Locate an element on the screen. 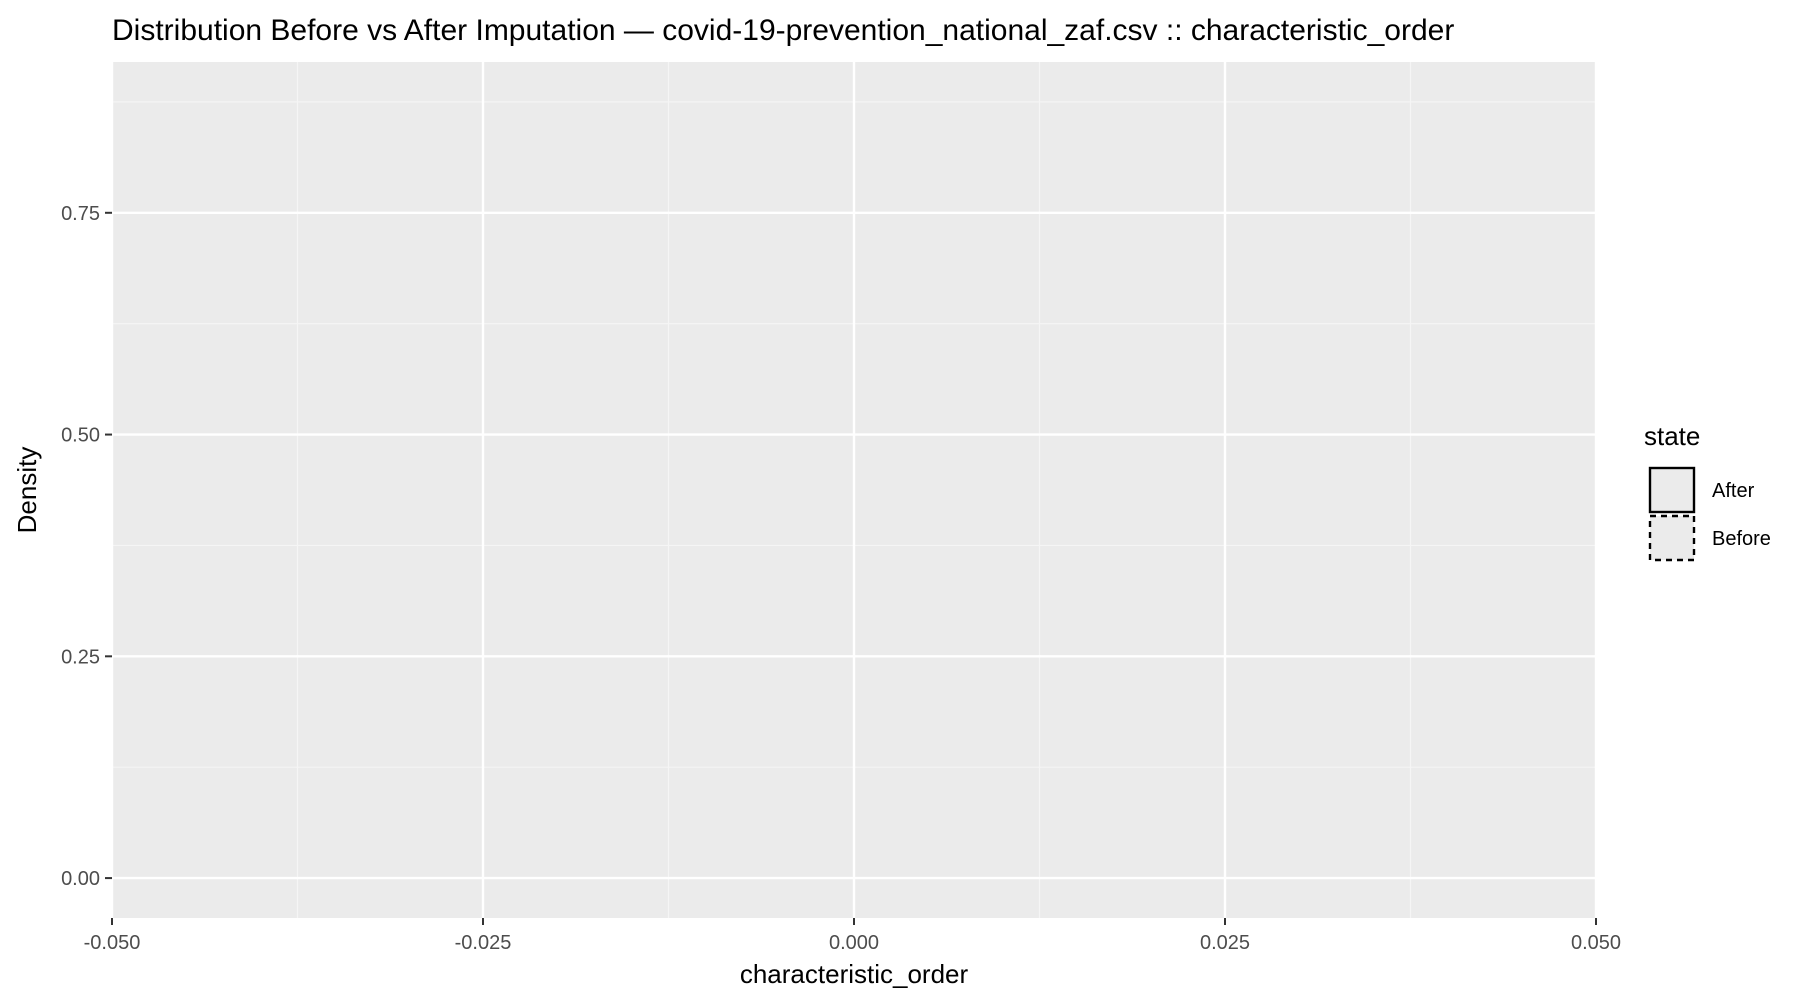  x-tick-label: 0.025 is located at coordinates (1225, 943).